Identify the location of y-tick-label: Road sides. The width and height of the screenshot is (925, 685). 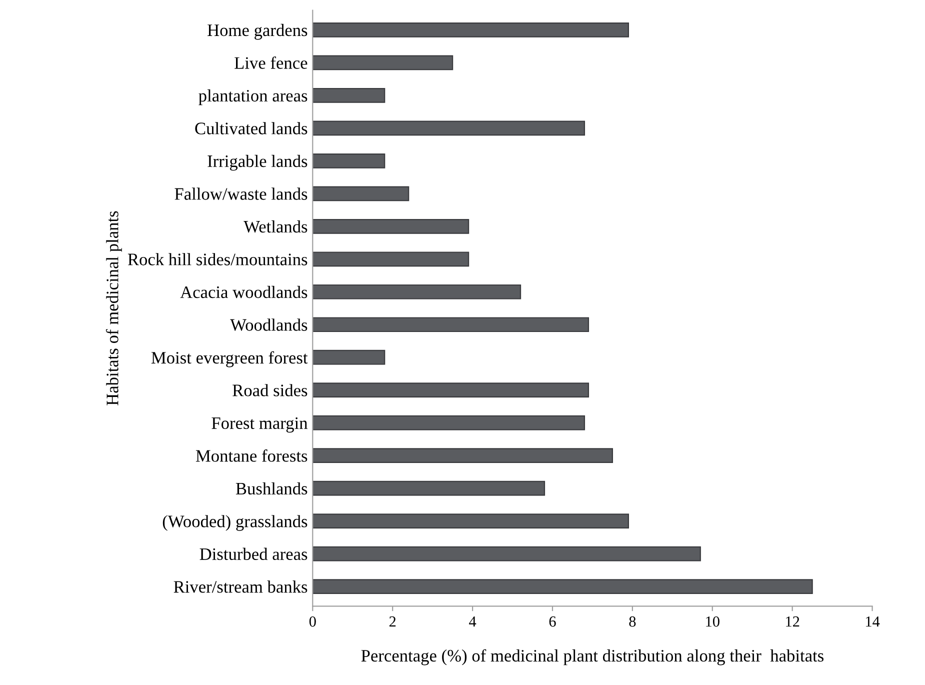
(270, 390).